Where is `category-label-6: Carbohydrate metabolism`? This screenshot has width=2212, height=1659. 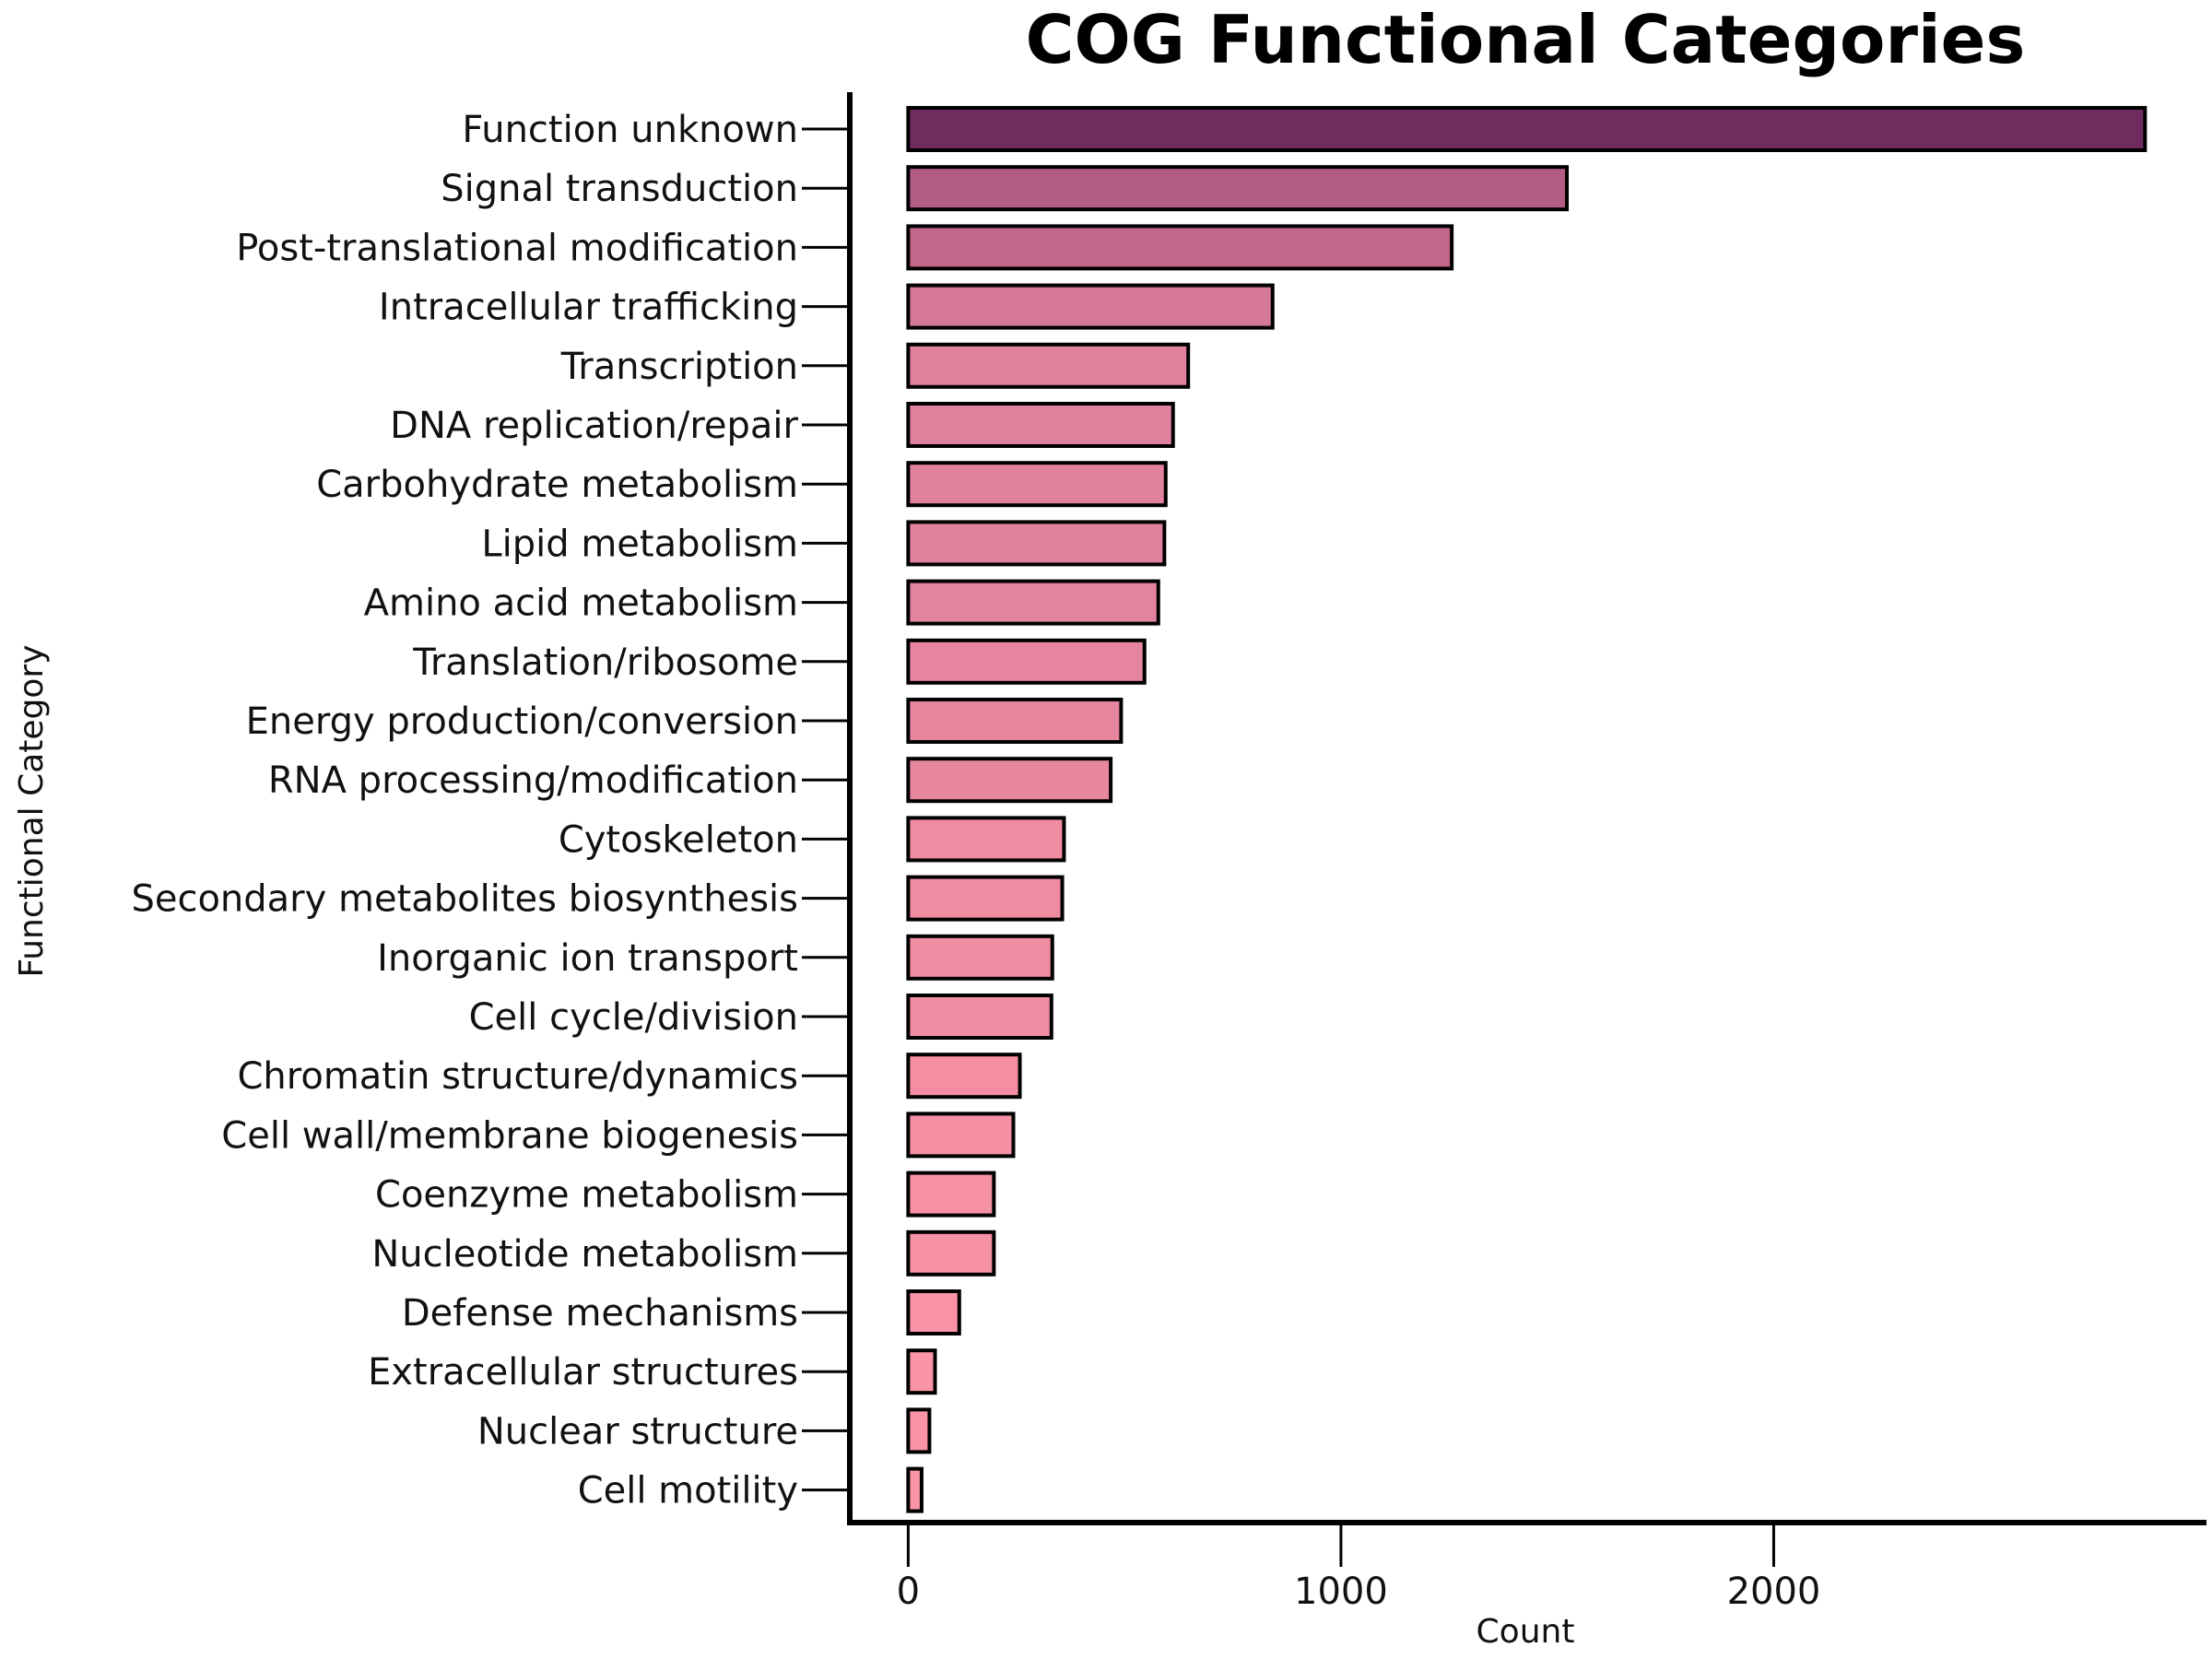
category-label-6: Carbohydrate metabolism is located at coordinates (557, 485).